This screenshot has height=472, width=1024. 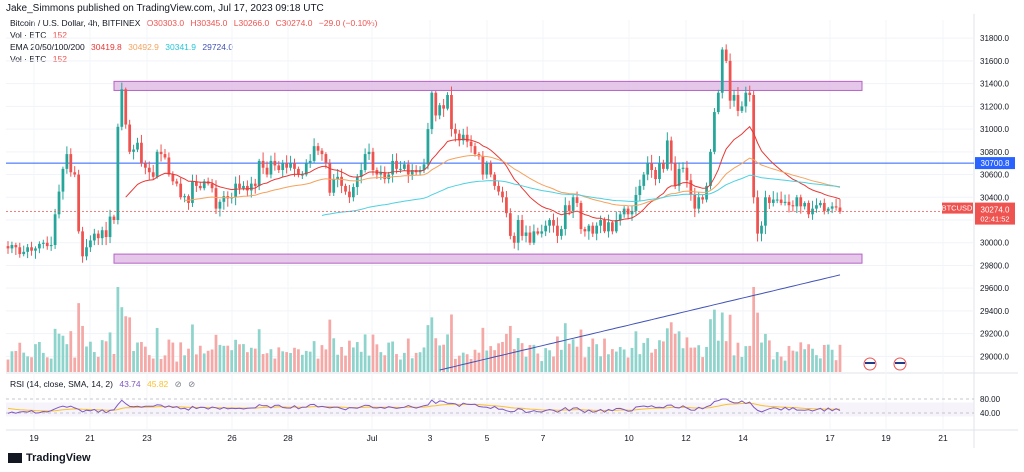 I want to click on ema20-value: 30419.8, so click(x=106, y=47).